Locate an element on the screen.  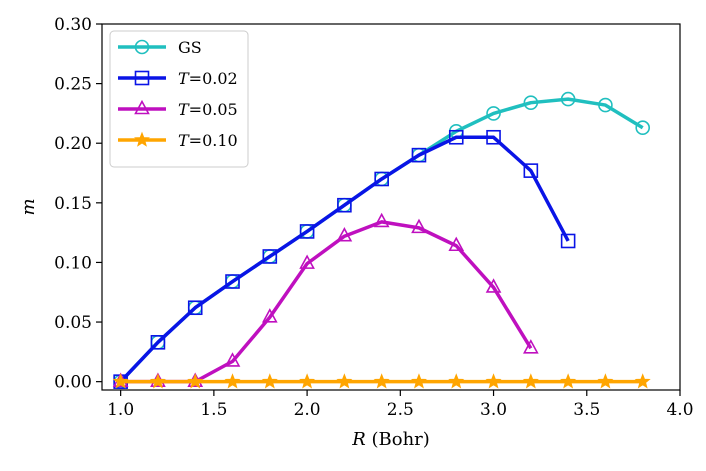
legend-label: GS is located at coordinates (190, 47).